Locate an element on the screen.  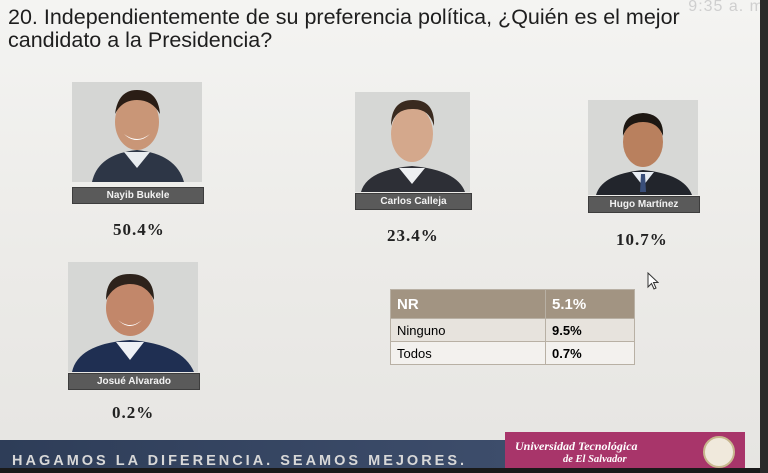
table-cell-label: Ninguno is located at coordinates (468, 330).